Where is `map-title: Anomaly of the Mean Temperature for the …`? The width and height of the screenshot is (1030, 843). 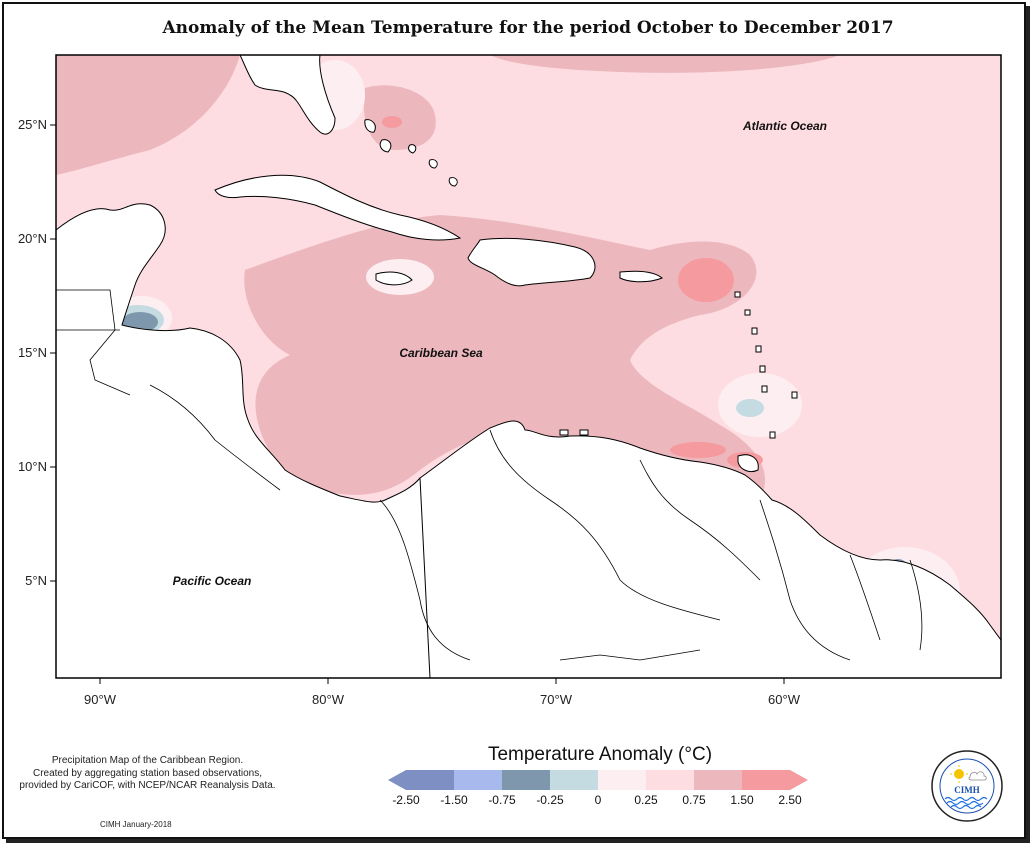
map-title: Anomaly of the Mean Temperature for the … is located at coordinates (528, 28).